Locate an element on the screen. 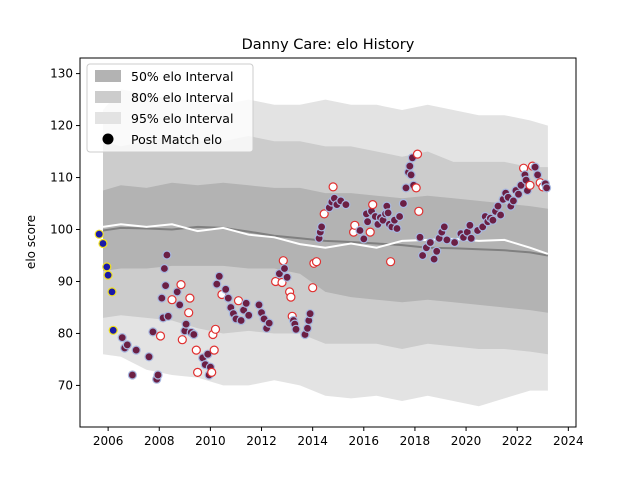  y-tick-label-70: 70 is located at coordinates (65, 385).